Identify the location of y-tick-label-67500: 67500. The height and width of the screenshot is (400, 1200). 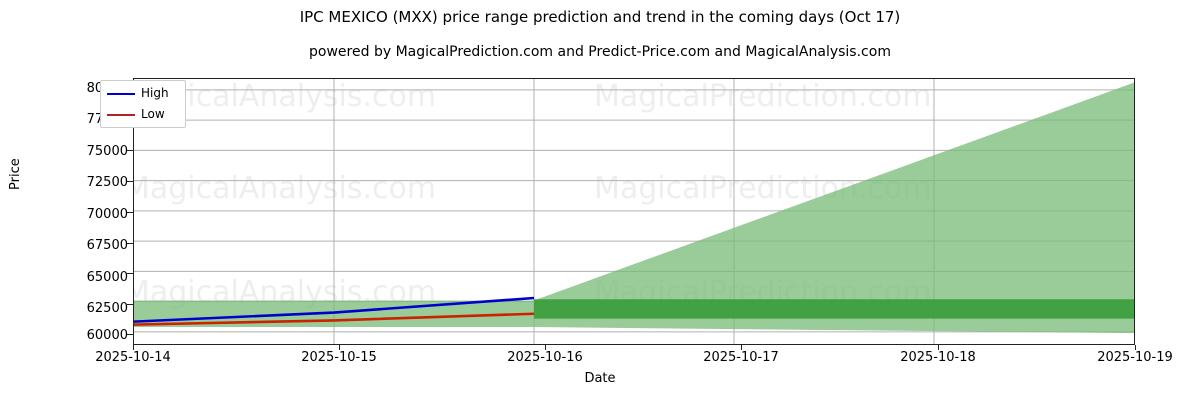
(107, 245).